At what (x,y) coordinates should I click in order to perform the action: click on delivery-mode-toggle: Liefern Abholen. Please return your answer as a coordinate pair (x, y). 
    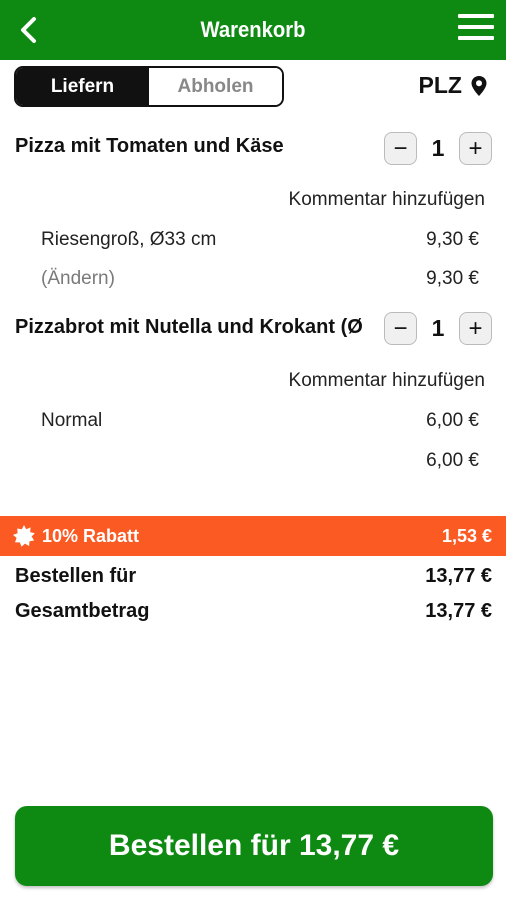
    Looking at the image, I should click on (149, 86).